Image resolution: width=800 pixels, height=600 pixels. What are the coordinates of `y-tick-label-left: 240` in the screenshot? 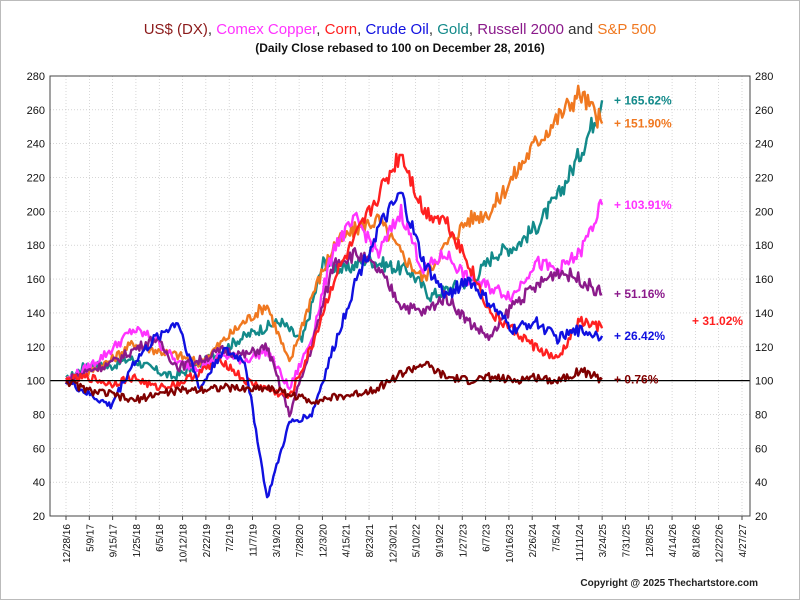 It's located at (36, 145).